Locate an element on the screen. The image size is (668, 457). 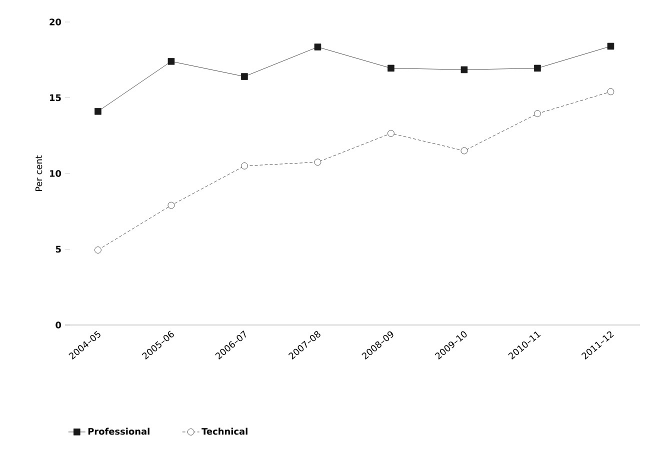
y-tick-label: 10 is located at coordinates (56, 173).